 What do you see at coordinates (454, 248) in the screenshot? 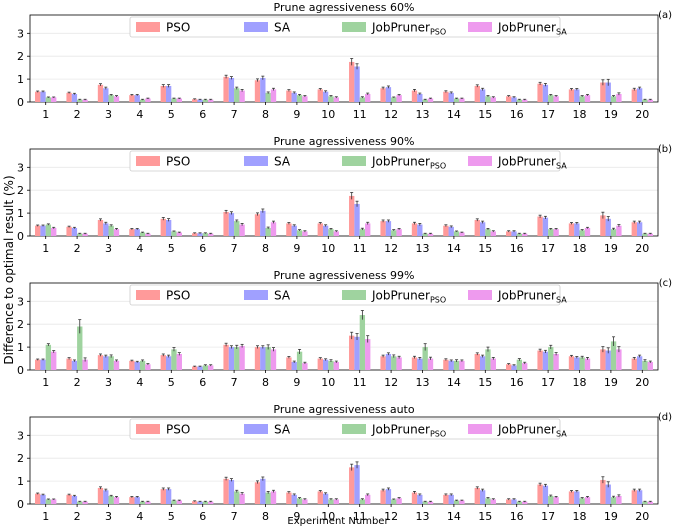
I see `x-tick-label: 14` at bounding box center [454, 248].